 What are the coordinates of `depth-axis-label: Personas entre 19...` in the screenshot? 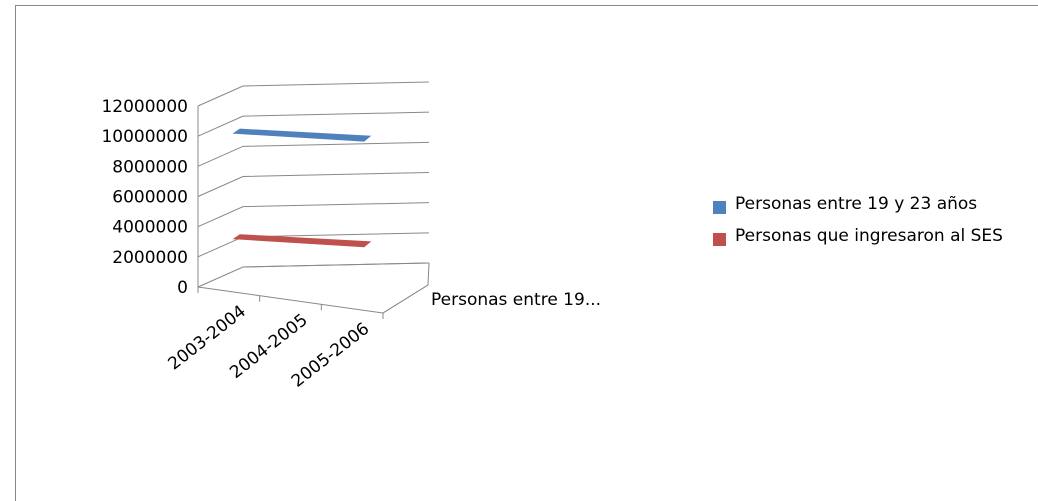 It's located at (516, 300).